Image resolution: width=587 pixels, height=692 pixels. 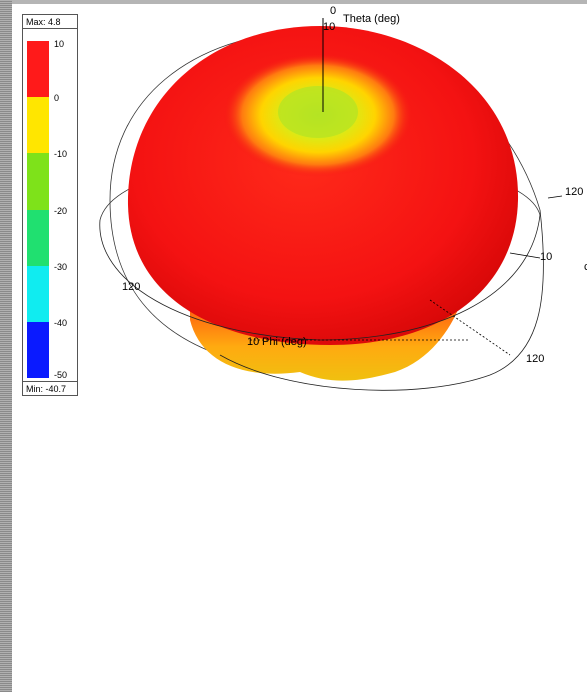 I want to click on colorbar, so click(x=38, y=210).